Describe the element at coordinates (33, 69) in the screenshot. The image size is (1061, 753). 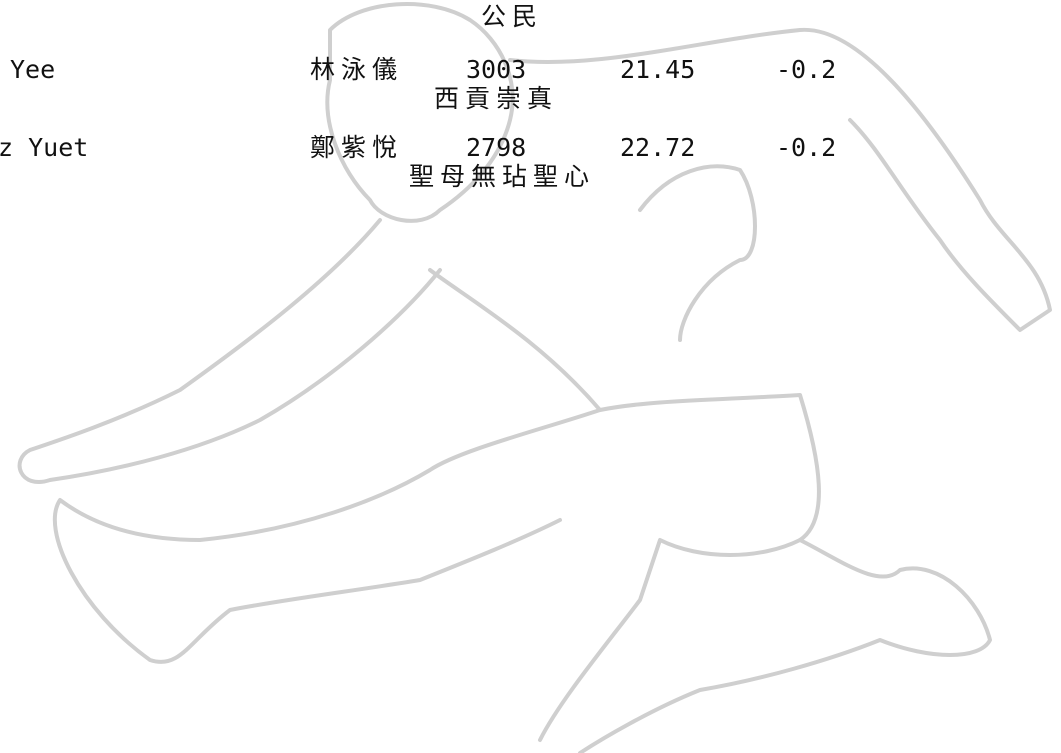
I see `athlete-name: Yee` at that location.